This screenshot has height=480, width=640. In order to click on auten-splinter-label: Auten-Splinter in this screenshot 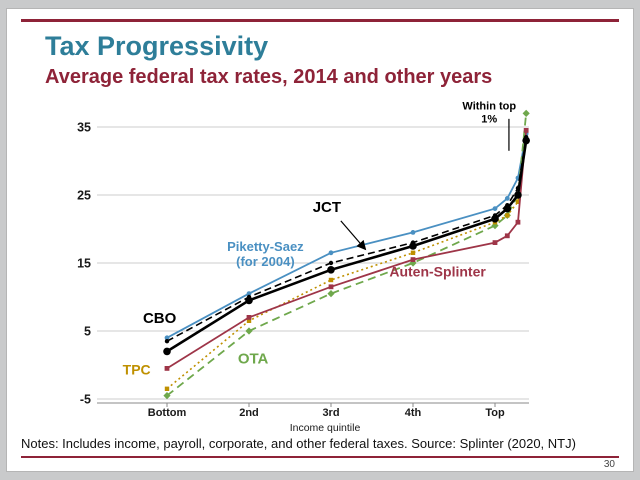, I will do `click(437, 272)`.